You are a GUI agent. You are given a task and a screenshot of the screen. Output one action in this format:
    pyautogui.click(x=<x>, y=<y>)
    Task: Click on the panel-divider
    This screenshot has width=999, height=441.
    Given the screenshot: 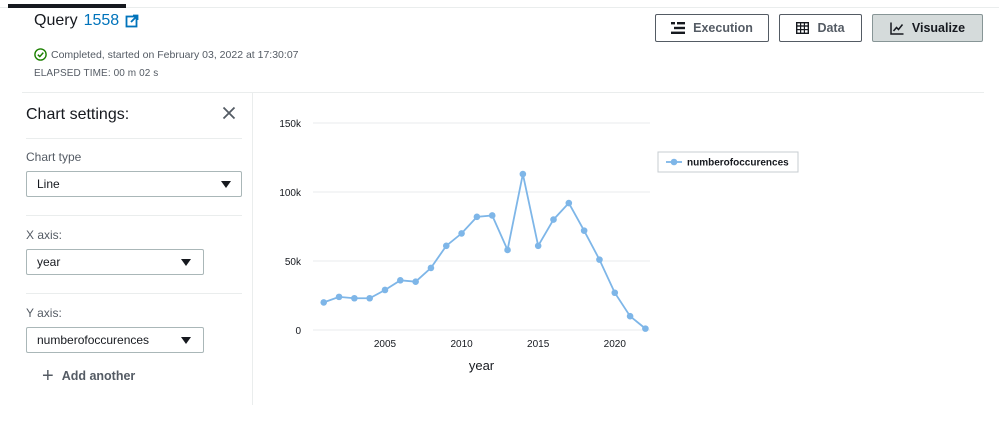 What is the action you would take?
    pyautogui.click(x=252, y=249)
    